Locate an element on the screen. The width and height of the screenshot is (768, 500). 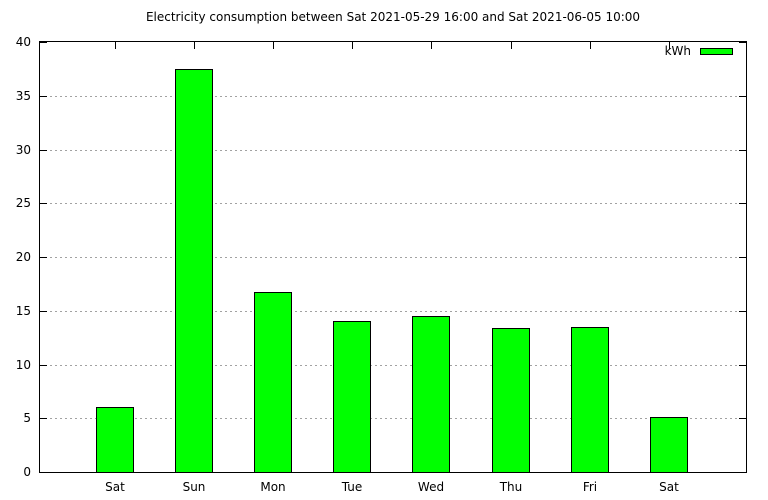
bar-2-mon is located at coordinates (273, 382).